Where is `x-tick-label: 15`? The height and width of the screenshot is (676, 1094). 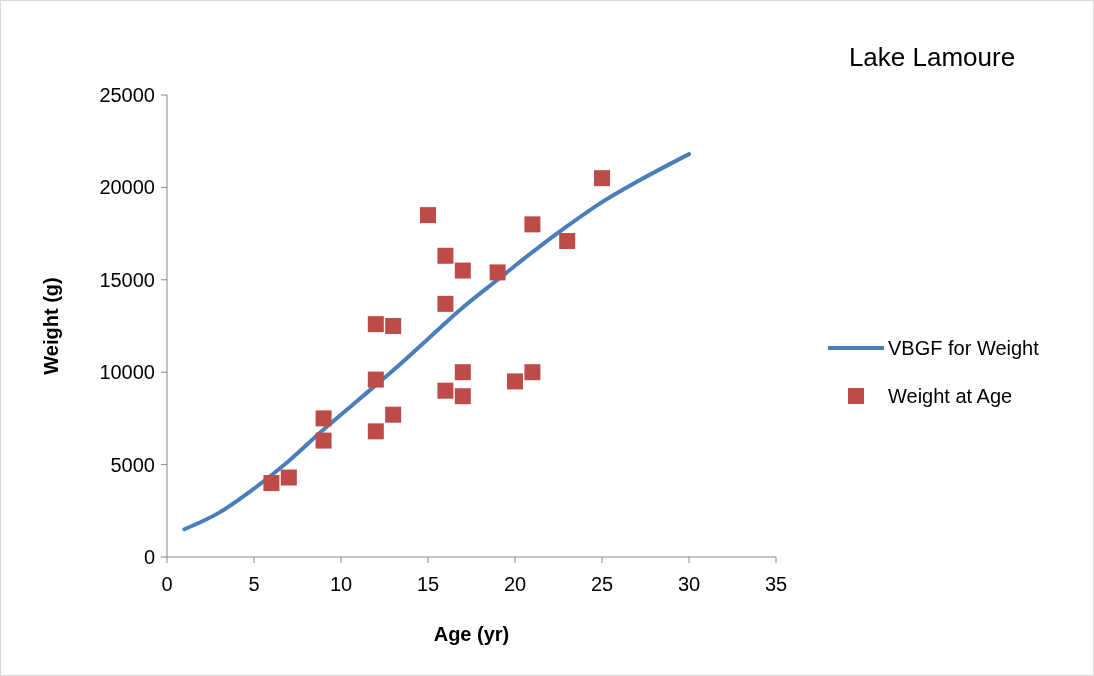 x-tick-label: 15 is located at coordinates (428, 584).